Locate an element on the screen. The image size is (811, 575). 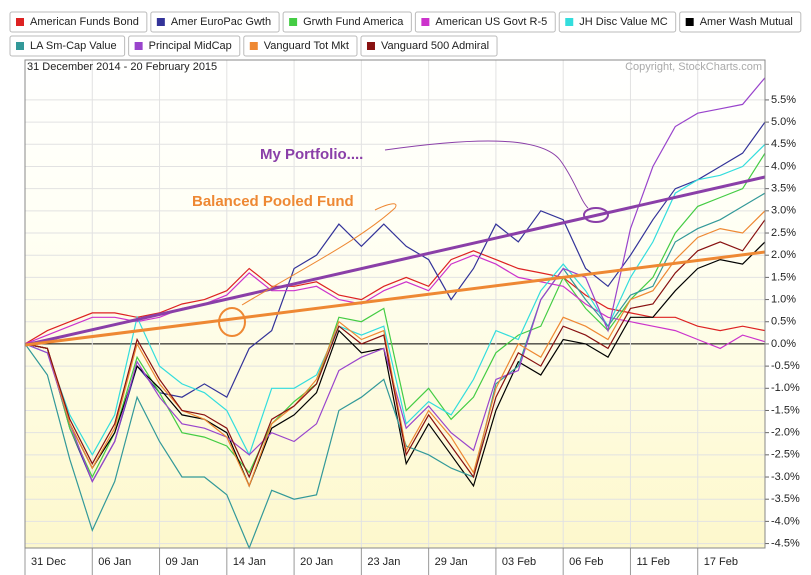
x-tick-label: 31 Dec is located at coordinates (48, 562).